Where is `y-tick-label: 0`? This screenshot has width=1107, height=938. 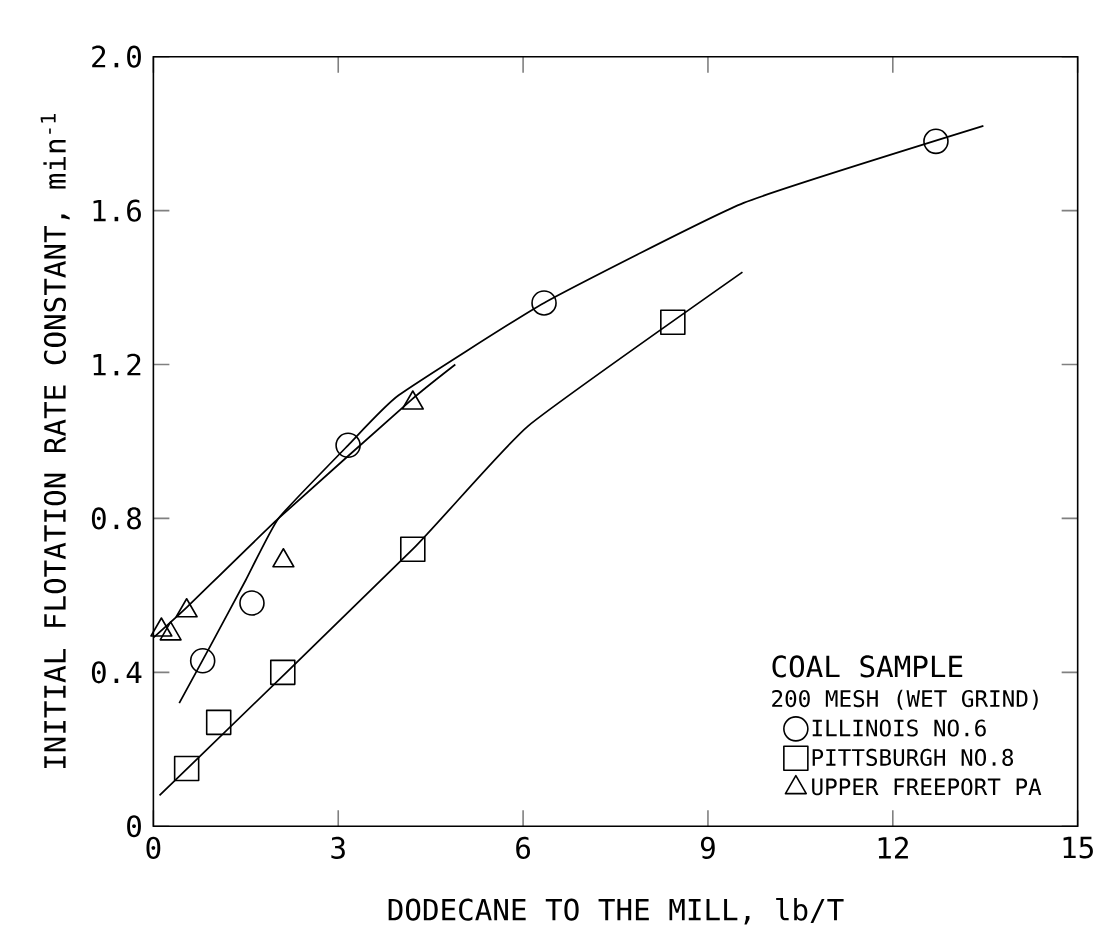 y-tick-label: 0 is located at coordinates (134, 826).